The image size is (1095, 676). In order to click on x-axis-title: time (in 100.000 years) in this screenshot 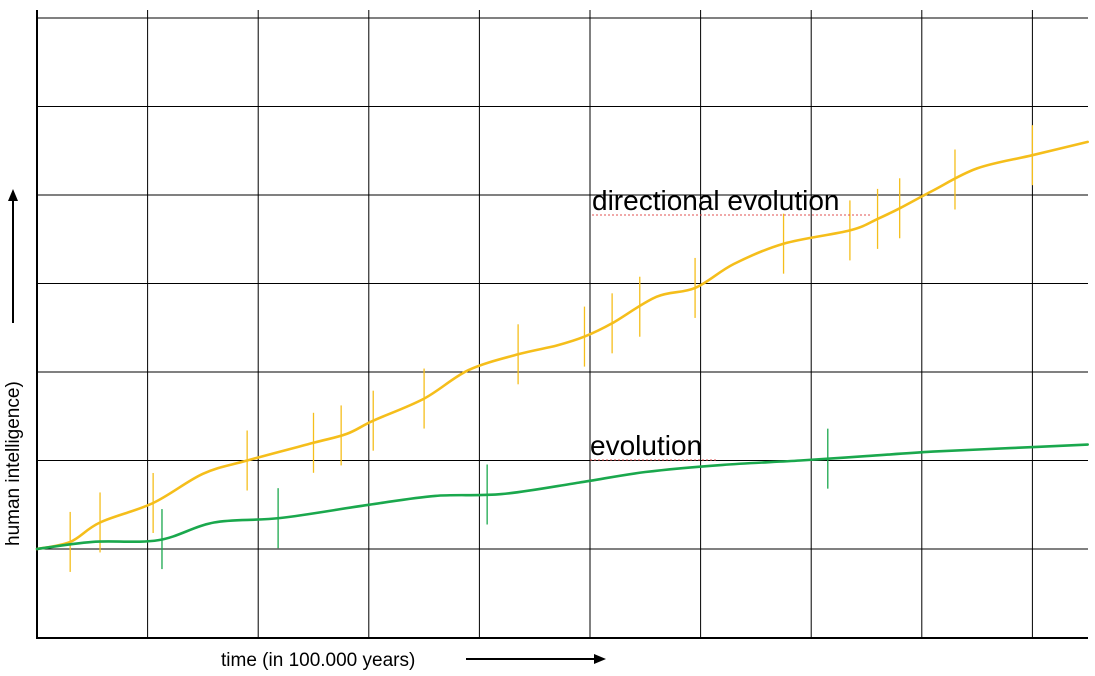, I will do `click(318, 660)`.